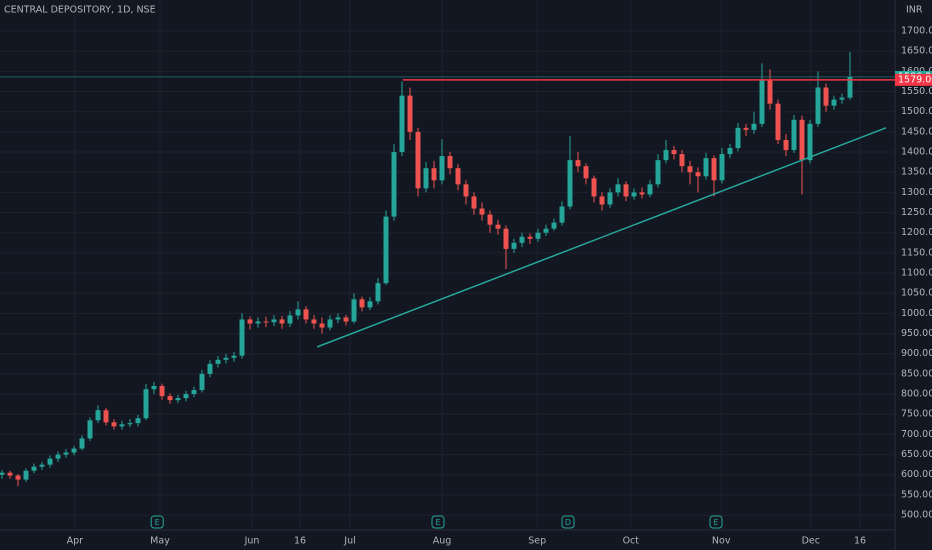 This screenshot has width=932, height=550. I want to click on y-tick-label: 850.00, so click(916, 373).